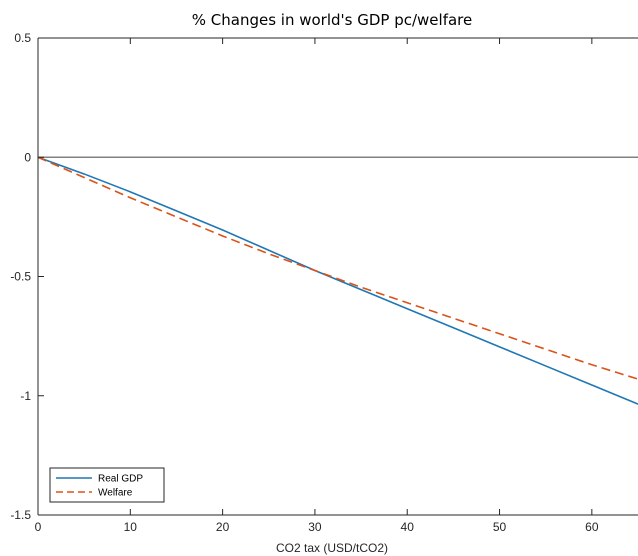 The height and width of the screenshot is (556, 638). I want to click on y-axis-ticks: 0.5 0 -0.5 -1 -1.5, so click(27, 276).